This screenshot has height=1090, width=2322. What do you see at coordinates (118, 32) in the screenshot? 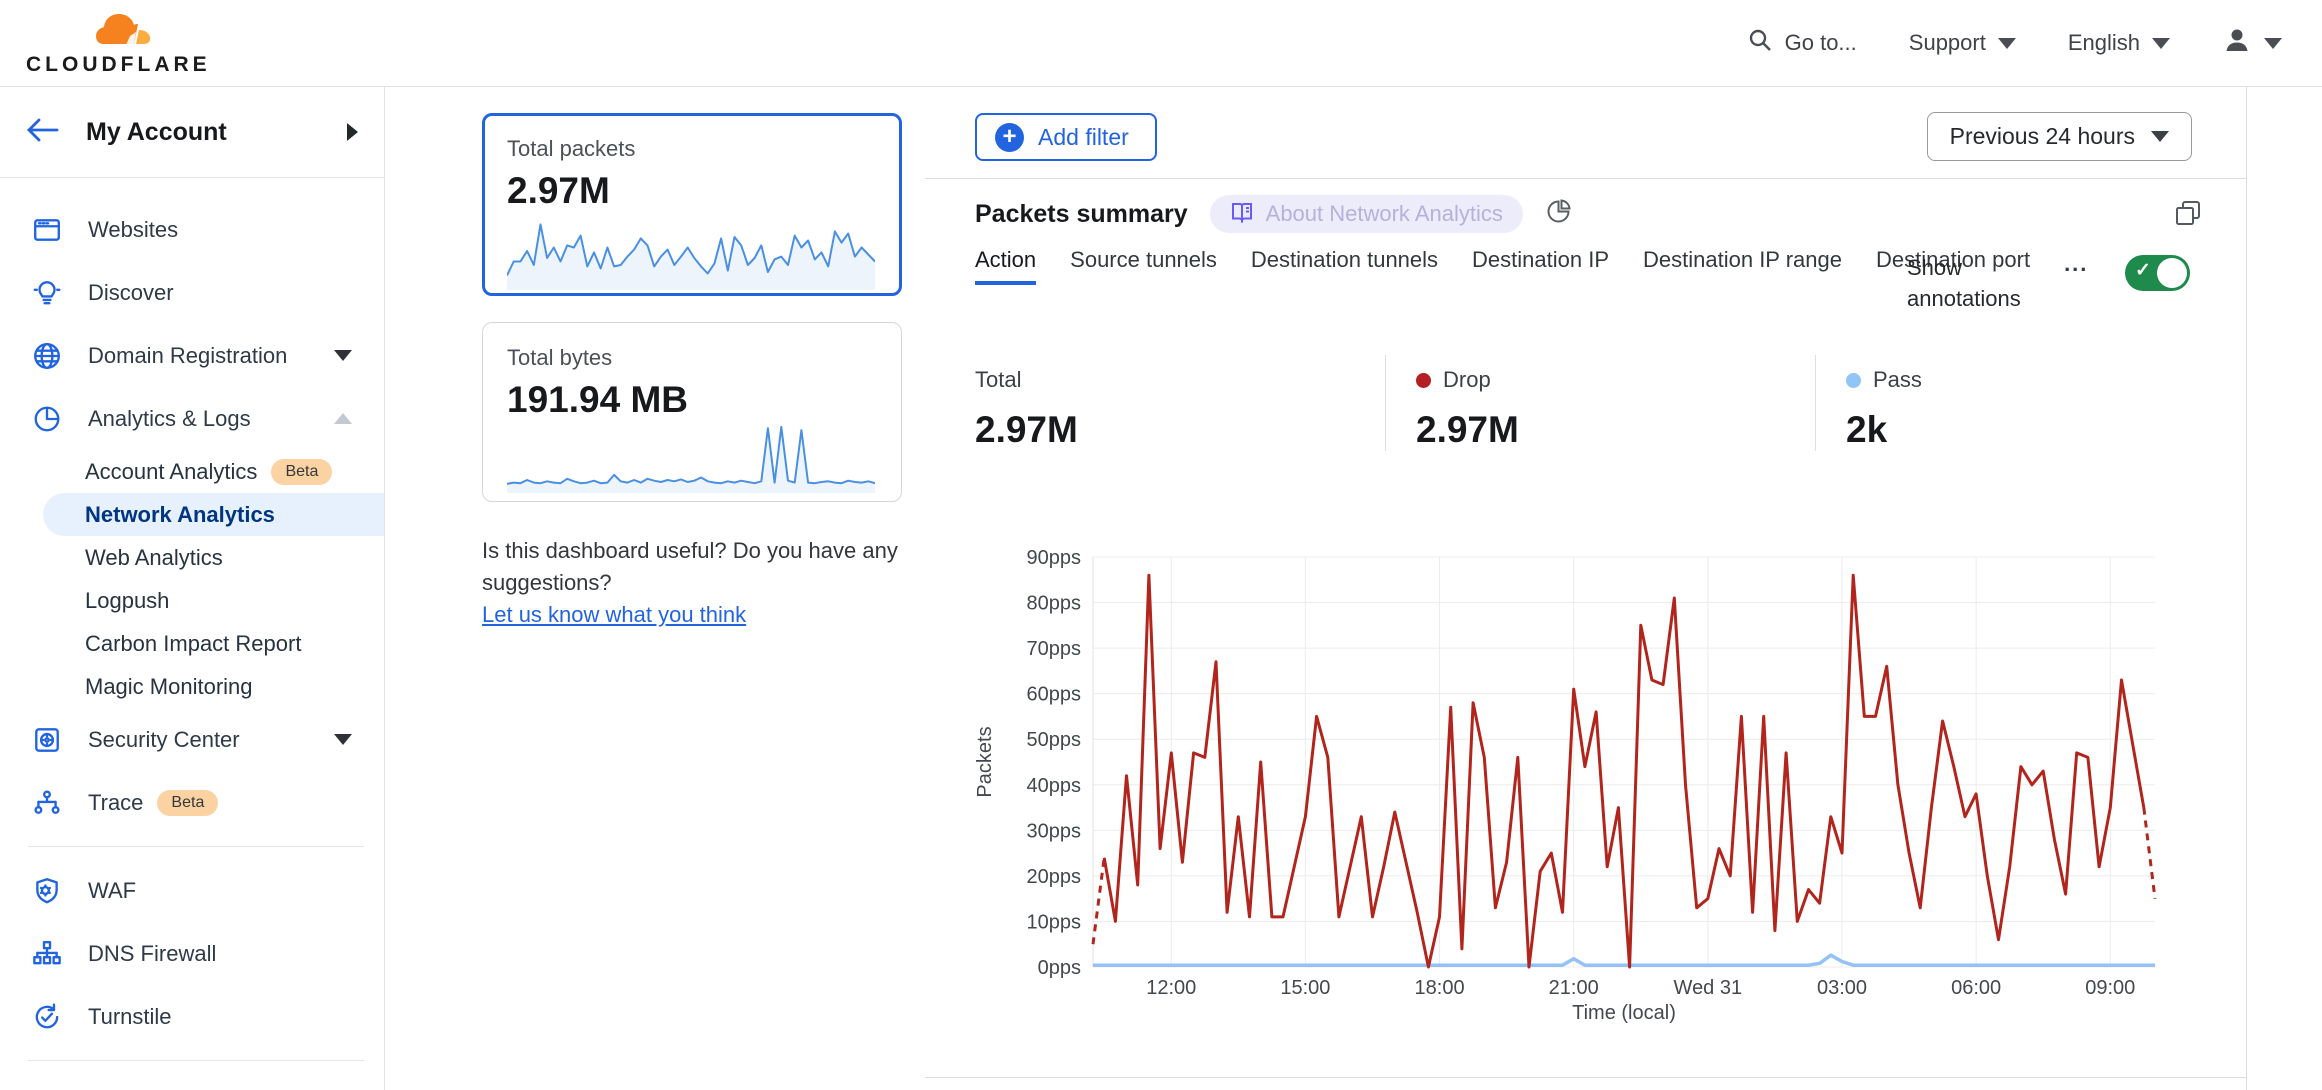
I see `cloudflare-cloud-icon` at bounding box center [118, 32].